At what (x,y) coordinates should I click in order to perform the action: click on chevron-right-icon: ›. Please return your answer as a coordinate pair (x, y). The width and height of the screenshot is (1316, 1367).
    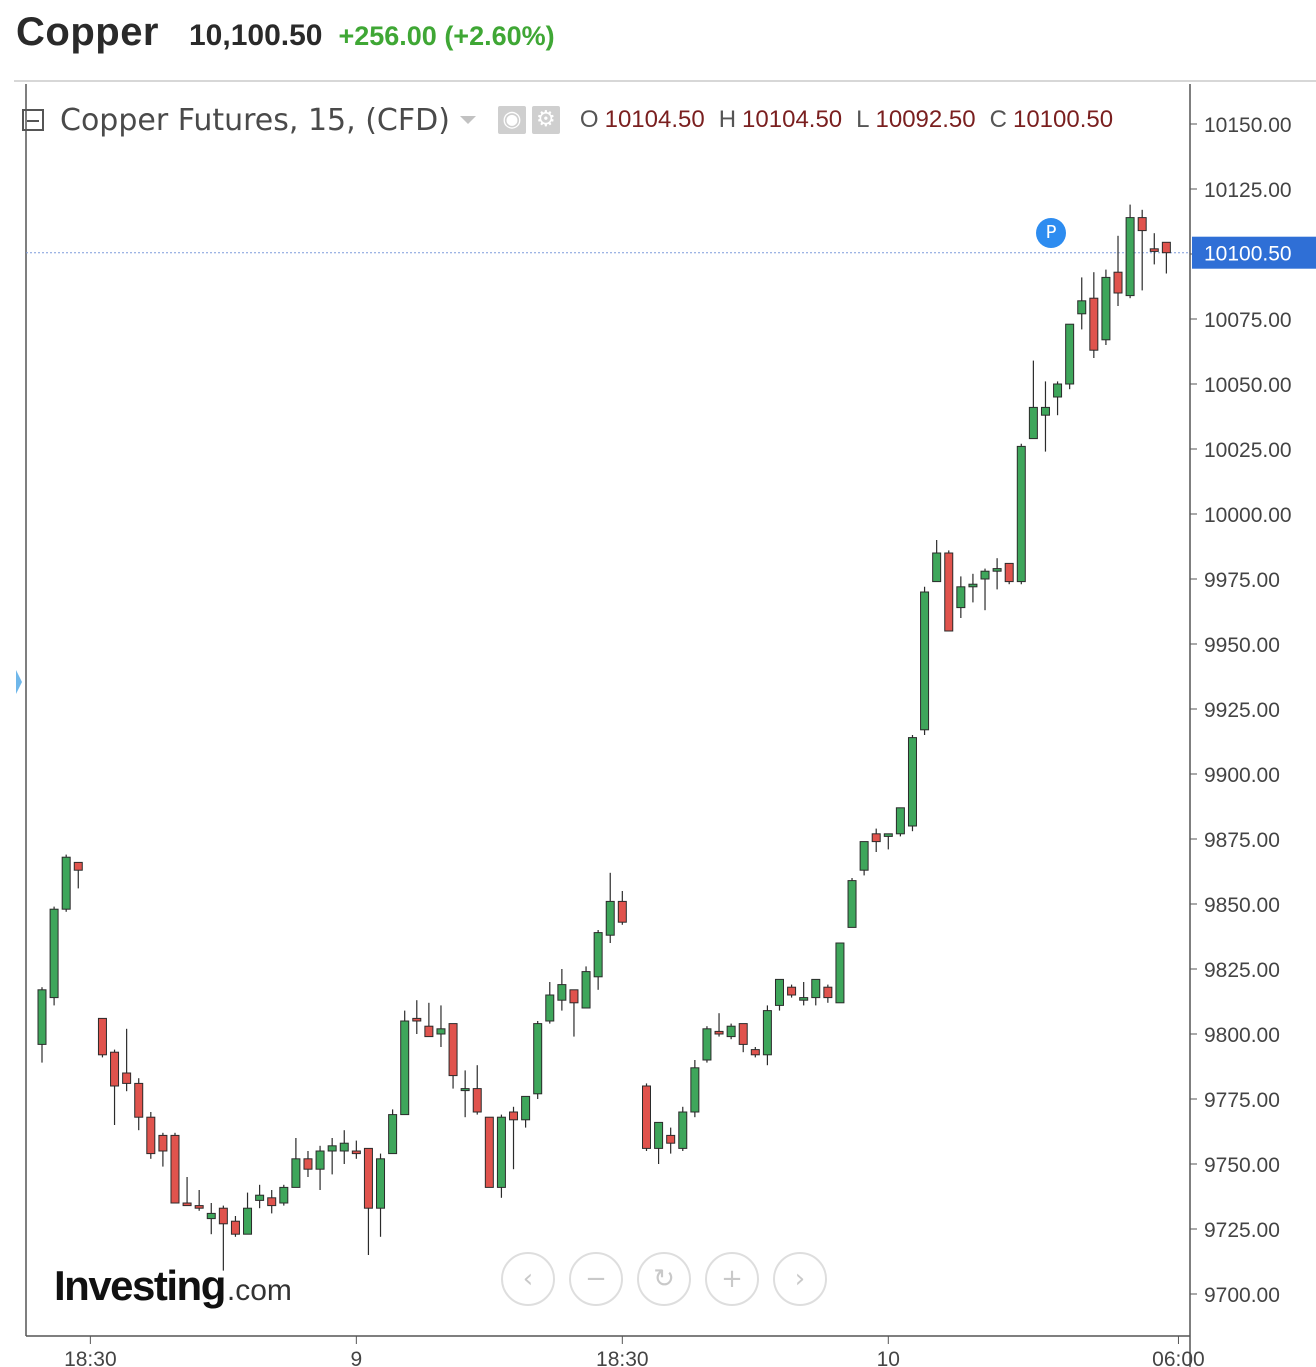
    Looking at the image, I should click on (800, 1279).